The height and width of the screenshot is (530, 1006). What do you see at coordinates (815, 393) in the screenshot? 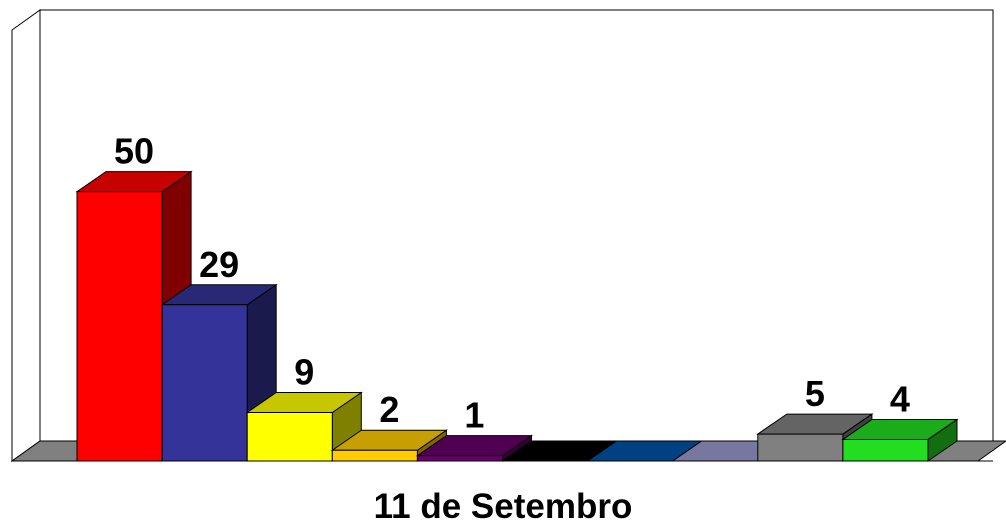
I see `data-label: 5` at bounding box center [815, 393].